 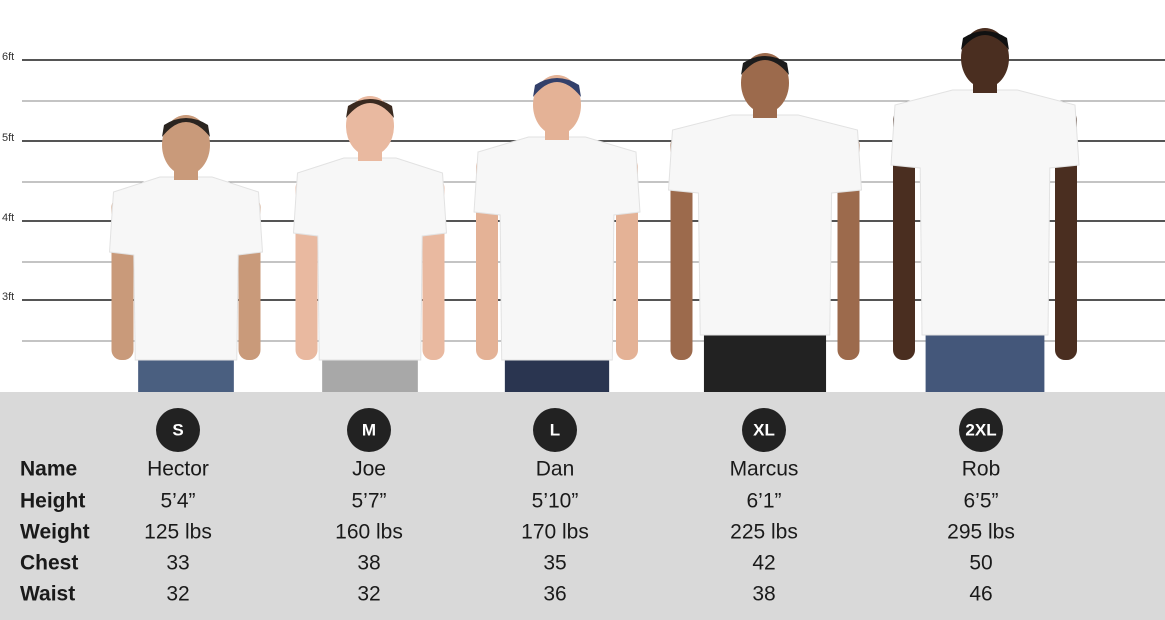 I want to click on cell: Marcus, so click(x=764, y=469).